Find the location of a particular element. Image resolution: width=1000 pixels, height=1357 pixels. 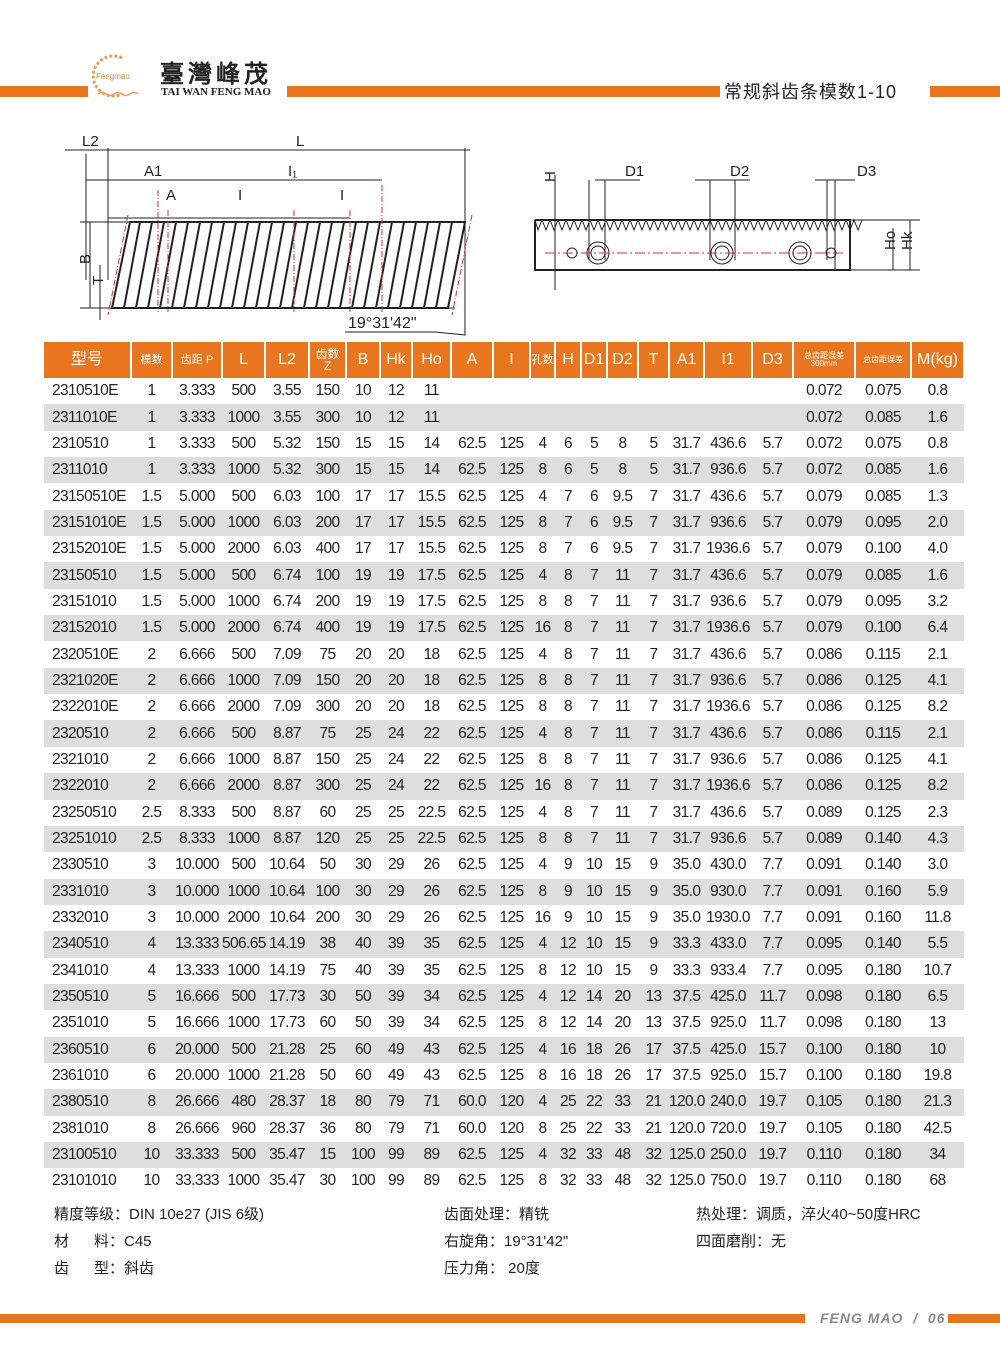

model-cell: 2331010 is located at coordinates (87, 891).